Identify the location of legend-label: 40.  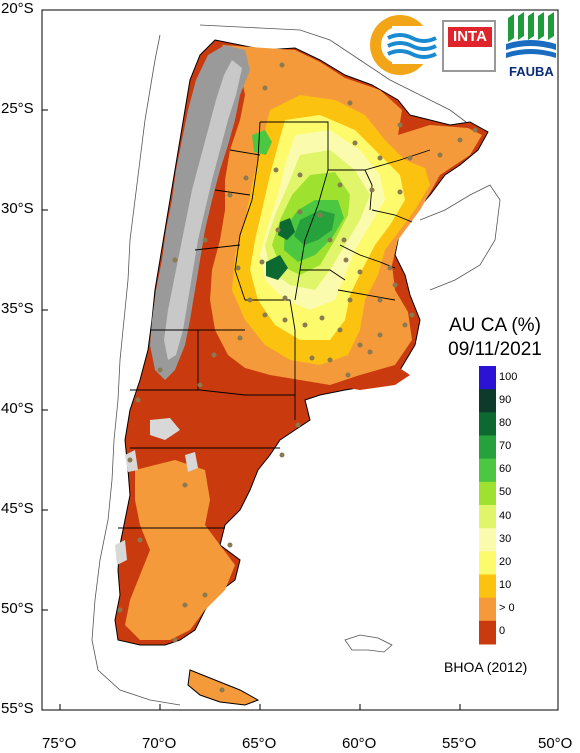
(505, 515).